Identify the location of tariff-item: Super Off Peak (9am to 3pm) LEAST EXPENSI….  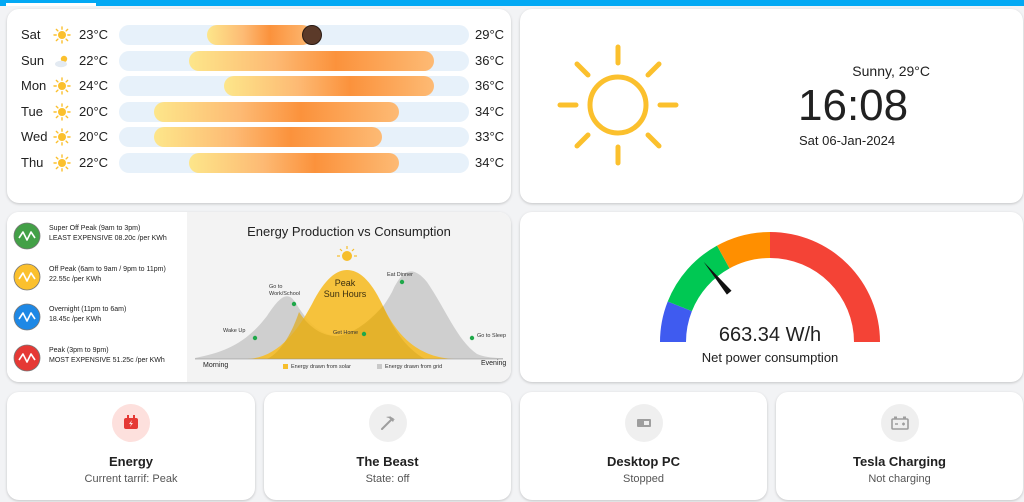
(101, 237).